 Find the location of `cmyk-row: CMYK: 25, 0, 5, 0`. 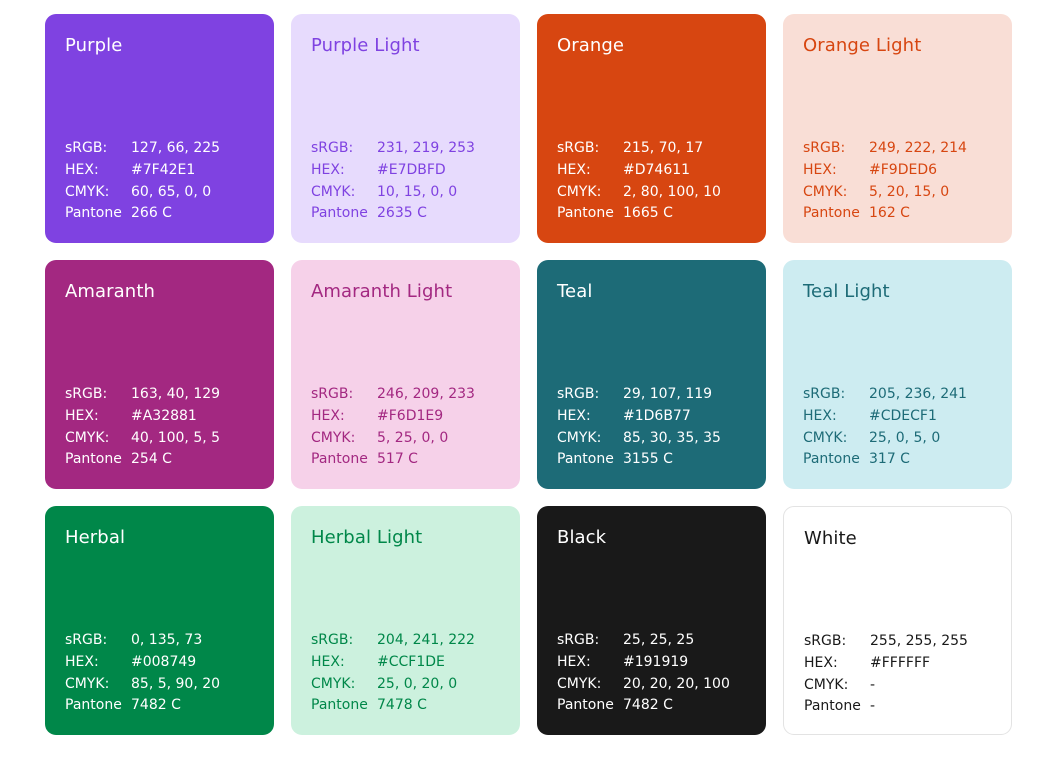

cmyk-row: CMYK: 25, 0, 5, 0 is located at coordinates (885, 439).